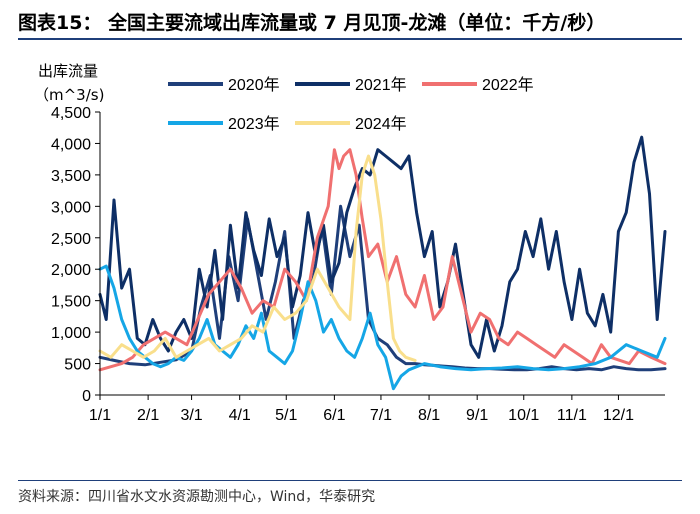  What do you see at coordinates (312, 23) in the screenshot?
I see `figure-title: 图表15： 全国主要流域出库流量或 7 月见顶-龙滩（单位：千方/秒）` at bounding box center [312, 23].